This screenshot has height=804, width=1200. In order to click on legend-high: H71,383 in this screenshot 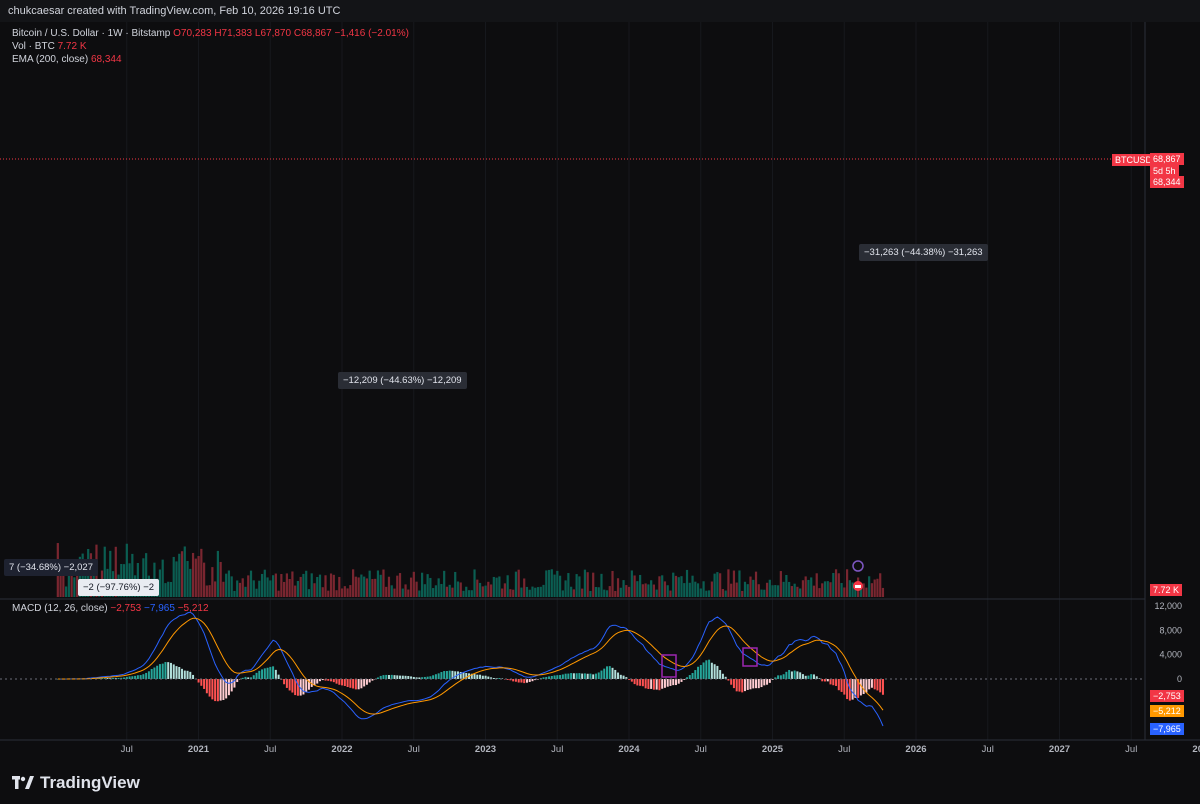, I will do `click(233, 33)`.